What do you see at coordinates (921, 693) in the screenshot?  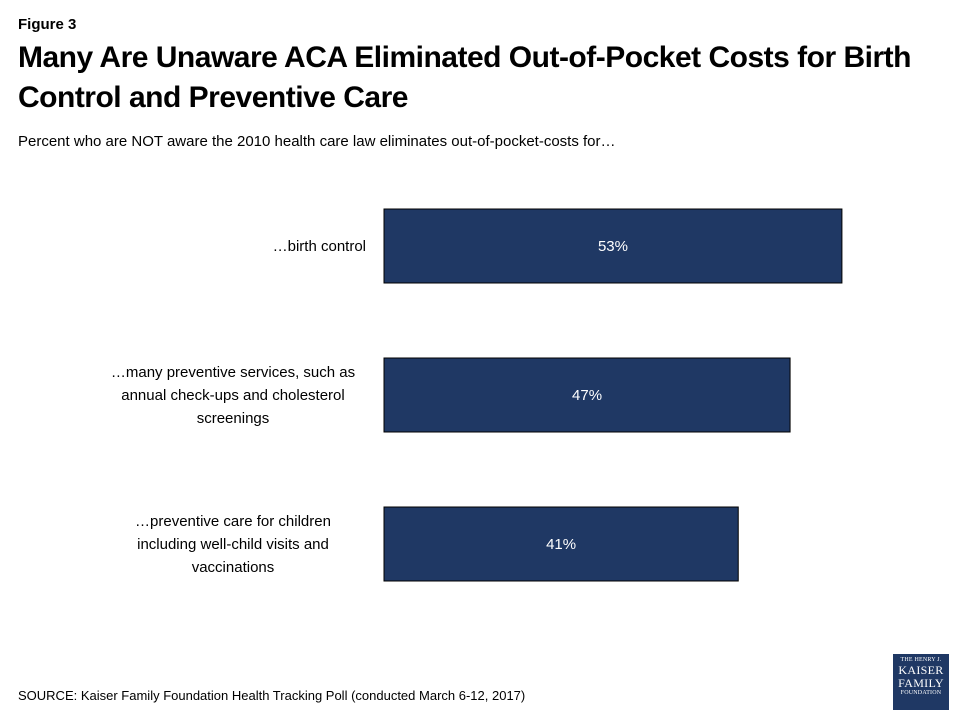 I see `logo-line-4: FOUNDATION` at bounding box center [921, 693].